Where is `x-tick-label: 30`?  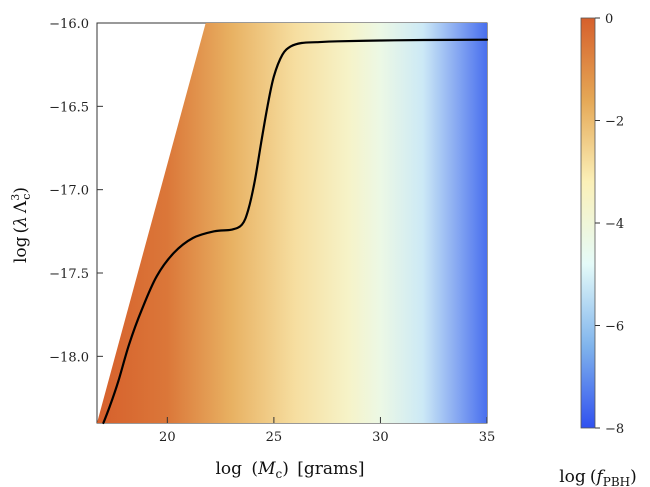
x-tick-label: 30 is located at coordinates (380, 437).